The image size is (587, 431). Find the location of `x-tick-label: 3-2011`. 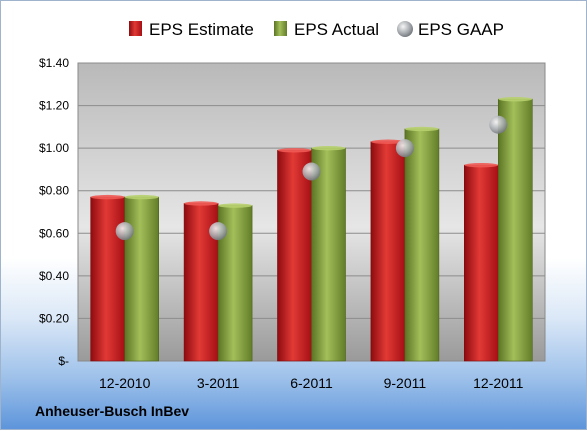

x-tick-label: 3-2011 is located at coordinates (218, 383).